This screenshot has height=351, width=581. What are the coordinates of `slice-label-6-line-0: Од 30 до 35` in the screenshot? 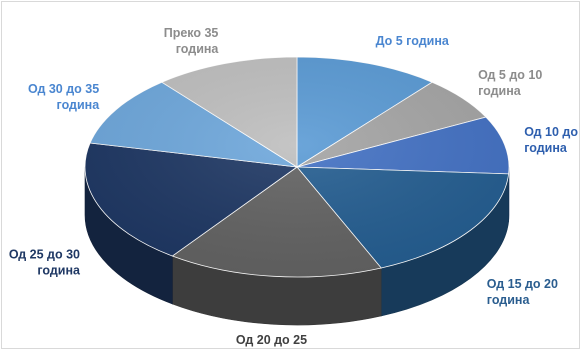 It's located at (63, 89).